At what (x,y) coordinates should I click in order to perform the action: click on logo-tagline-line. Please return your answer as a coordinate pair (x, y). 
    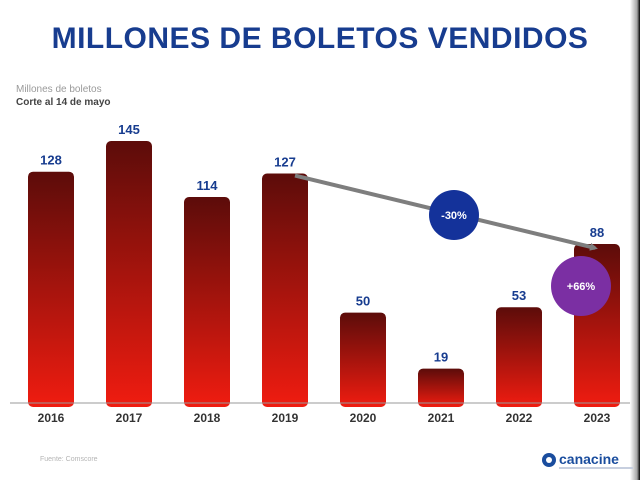
    Looking at the image, I should click on (596, 468).